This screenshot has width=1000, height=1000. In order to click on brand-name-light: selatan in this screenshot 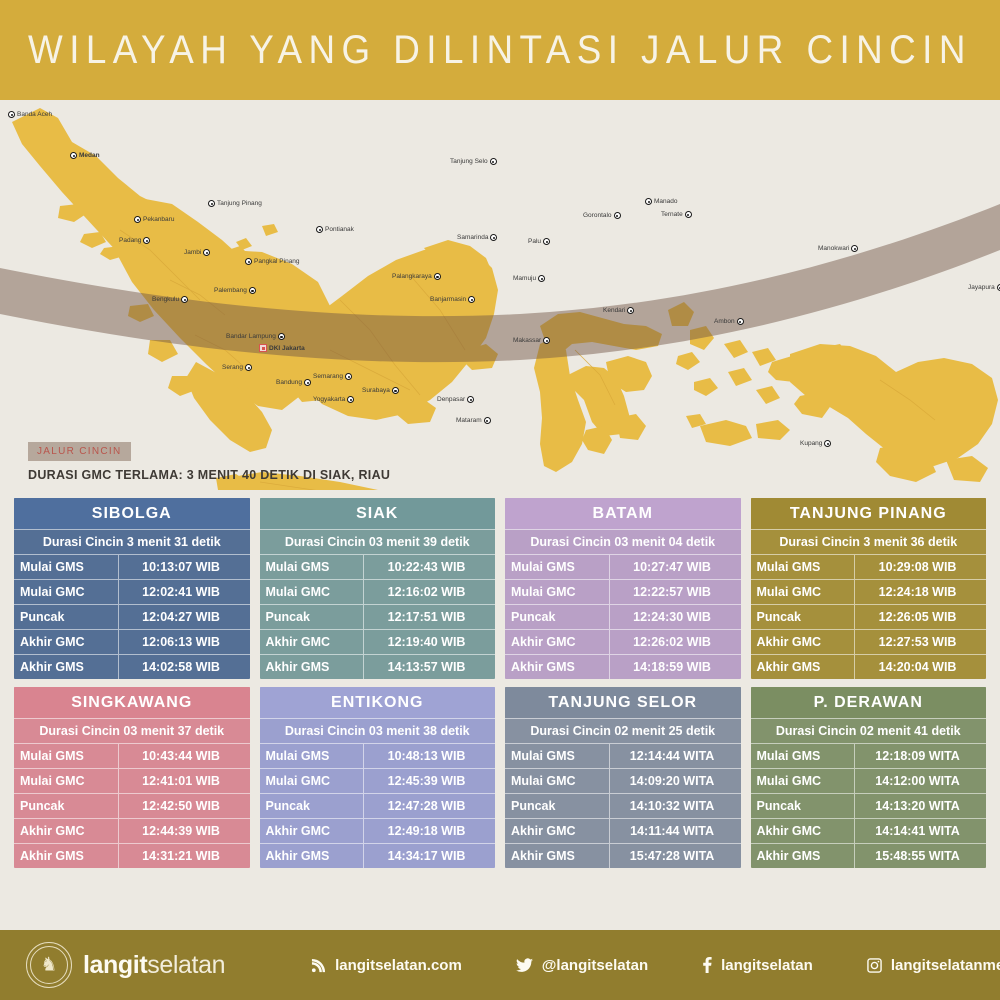, I will do `click(186, 964)`.